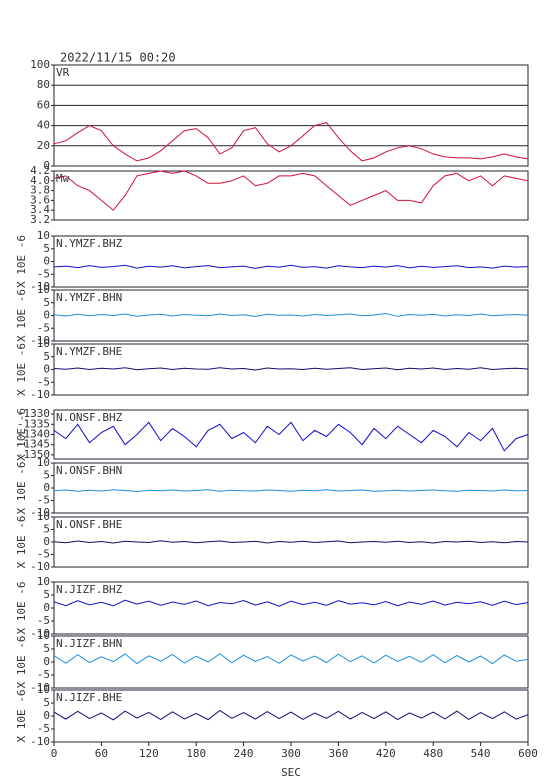 The width and height of the screenshot is (554, 781). I want to click on y-tick-label: 100, so click(40, 64).